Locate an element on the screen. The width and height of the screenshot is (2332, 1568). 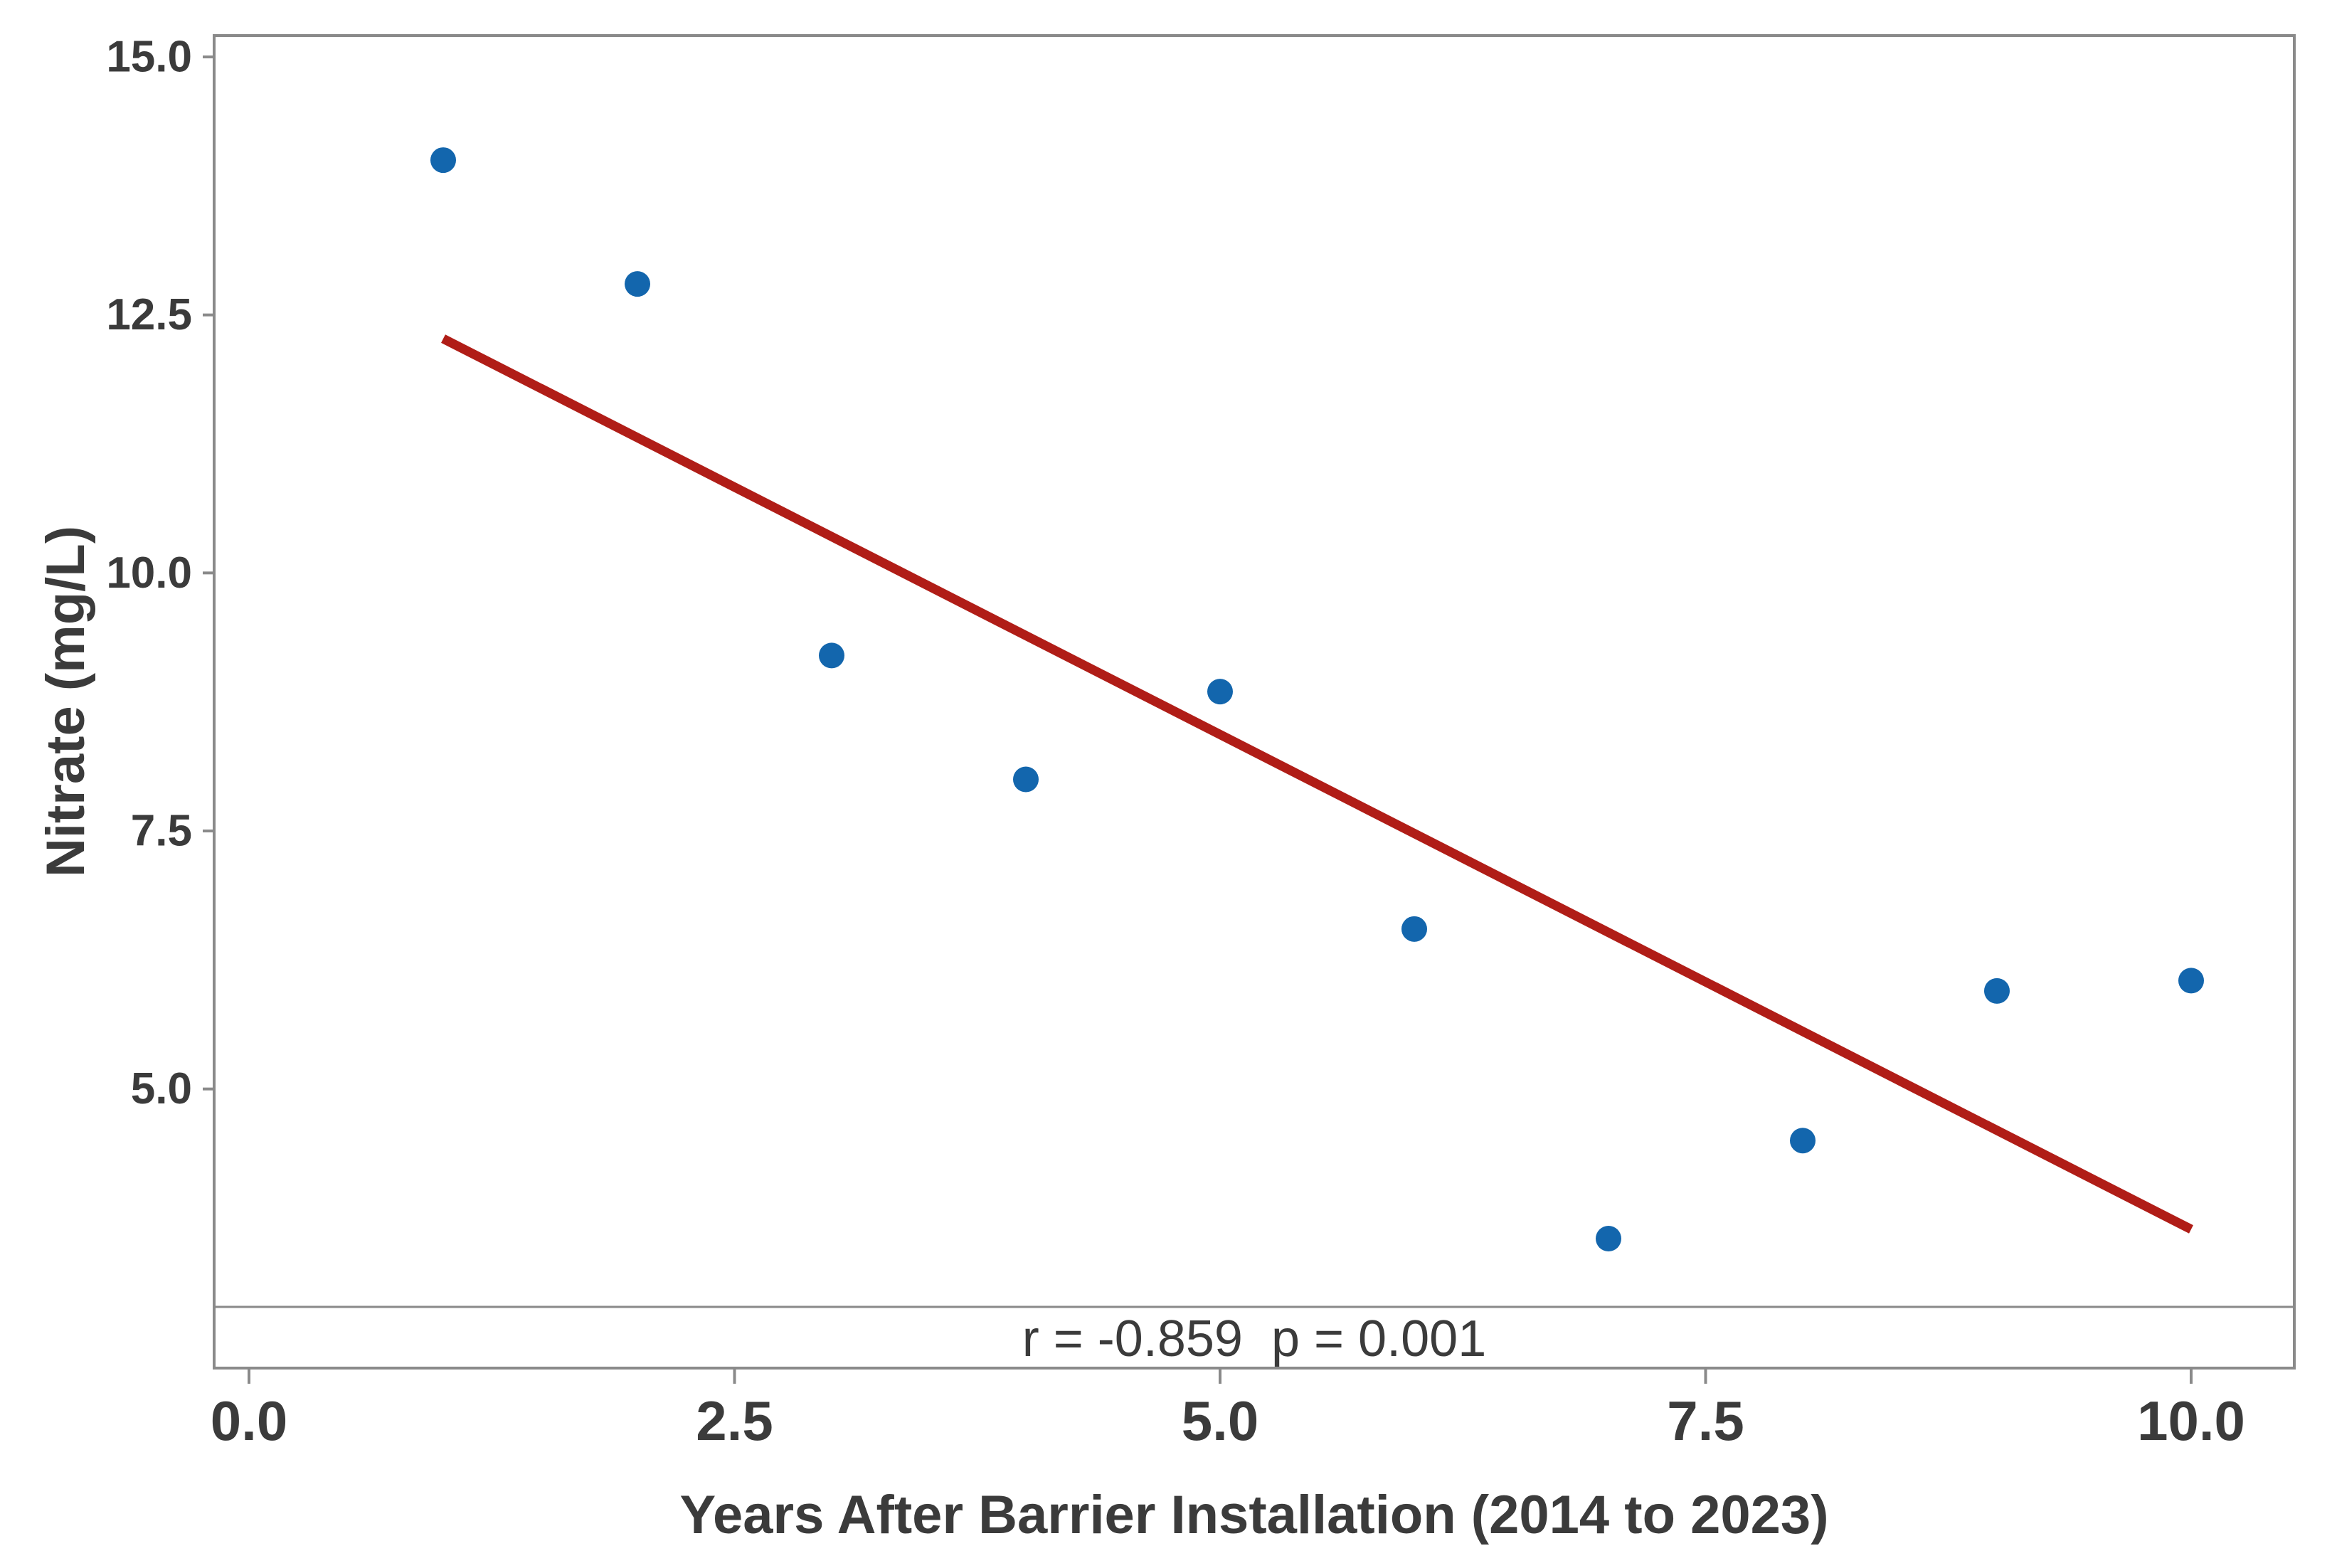
x-tick-label: 10.0 is located at coordinates (2191, 1420).